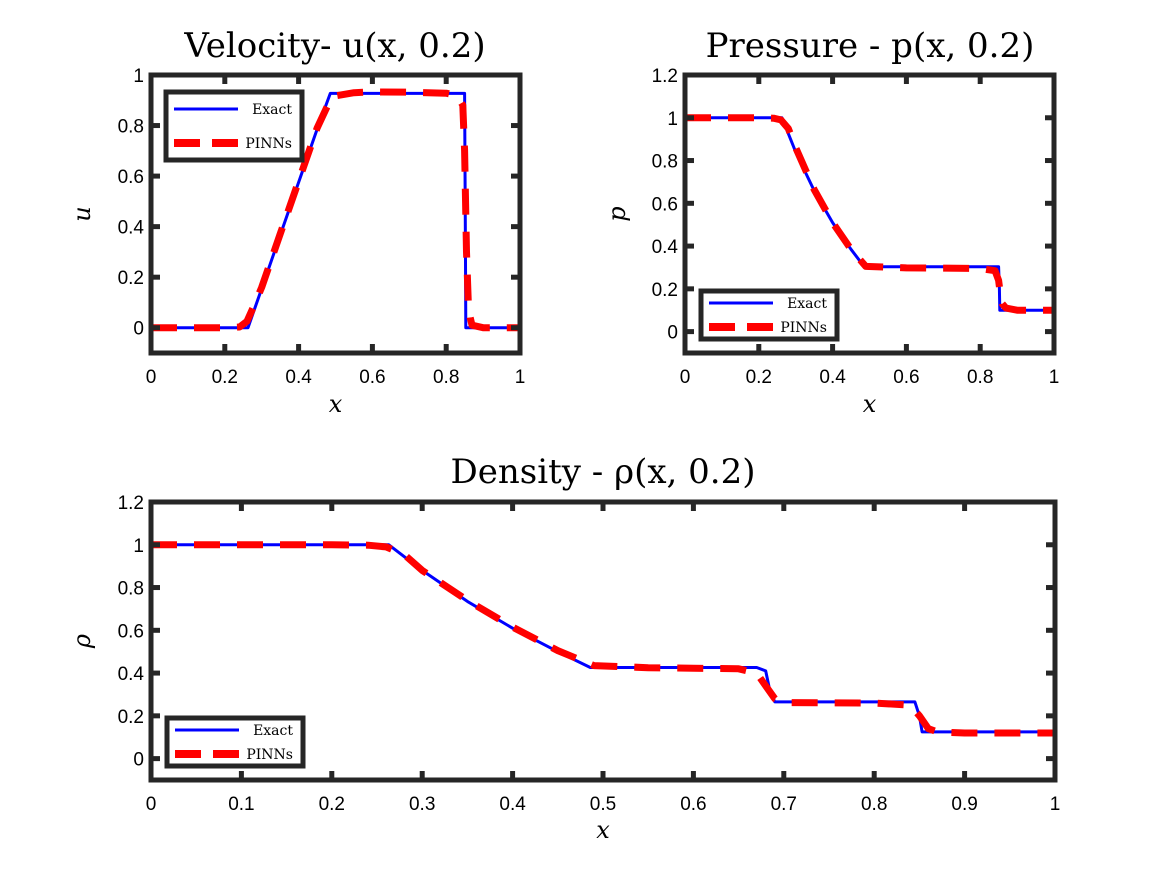 The width and height of the screenshot is (1167, 875). What do you see at coordinates (335, 210) in the screenshot?
I see `velocity-series-pinns-line` at bounding box center [335, 210].